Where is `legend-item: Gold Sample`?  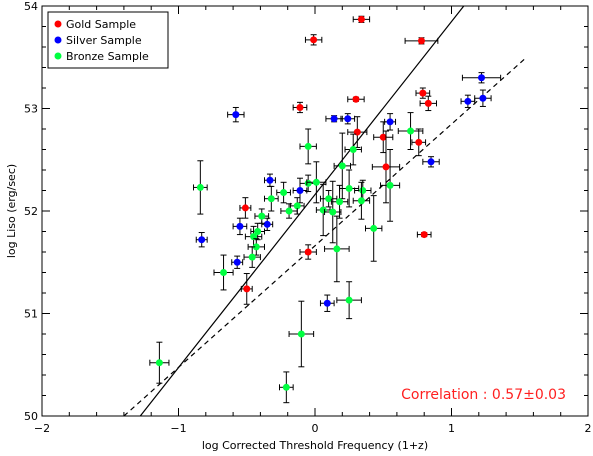
legend-item: Gold Sample is located at coordinates (96, 24).